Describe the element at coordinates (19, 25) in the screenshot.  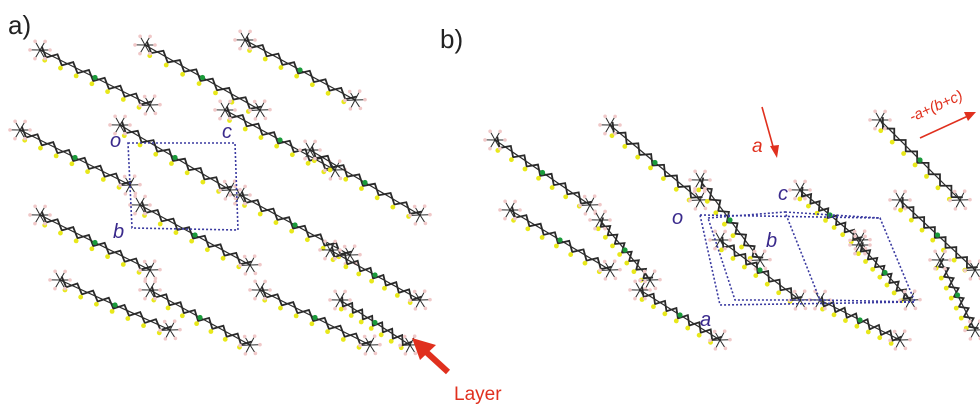
I see `panel-a-label: a)` at that location.